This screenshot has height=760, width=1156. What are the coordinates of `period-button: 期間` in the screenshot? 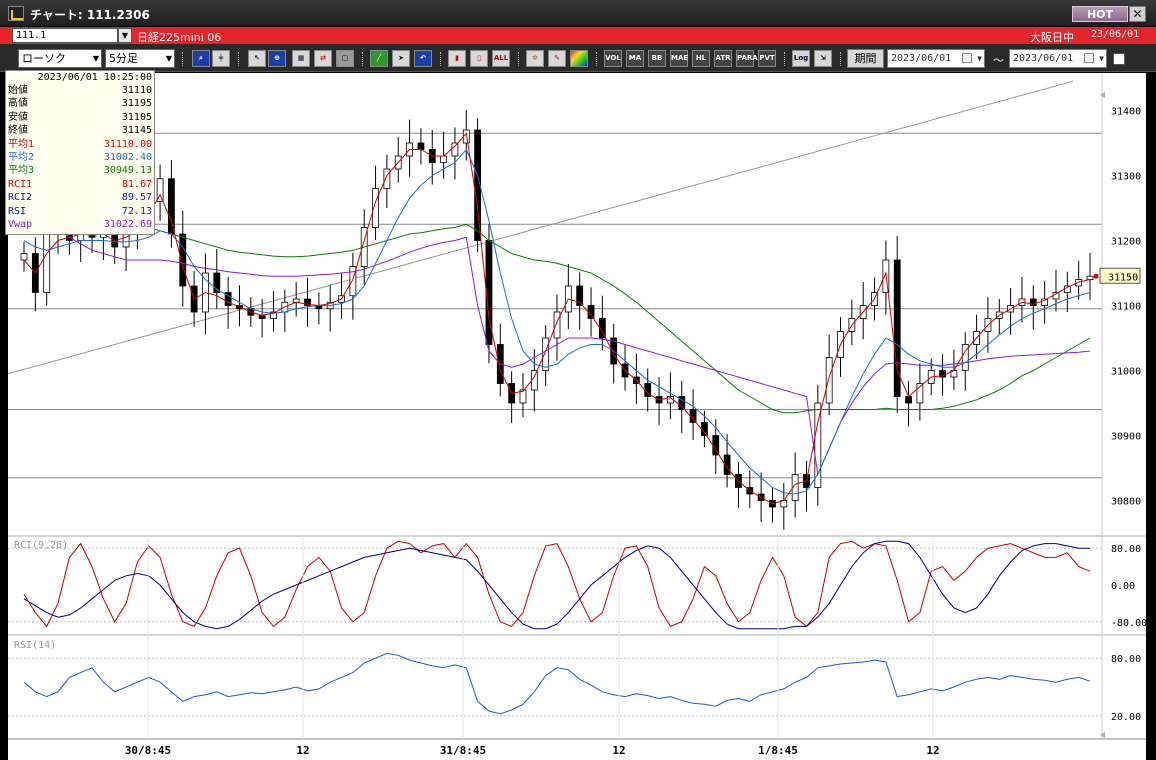 It's located at (865, 58).